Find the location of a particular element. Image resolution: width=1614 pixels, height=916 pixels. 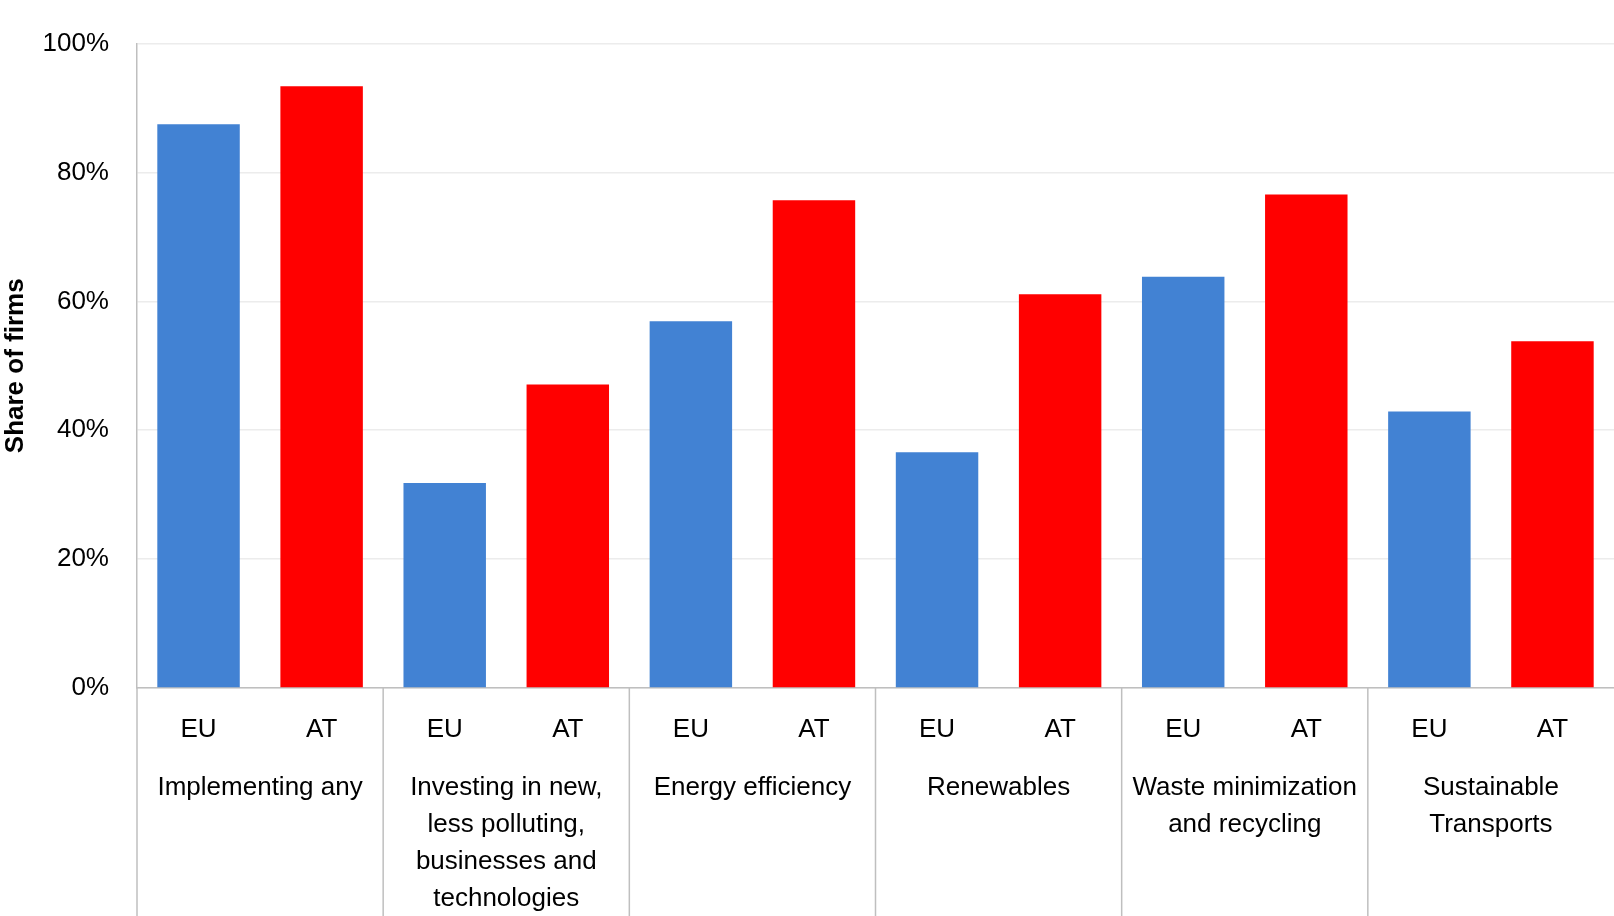

y-tick-label: 0% is located at coordinates (90, 686).